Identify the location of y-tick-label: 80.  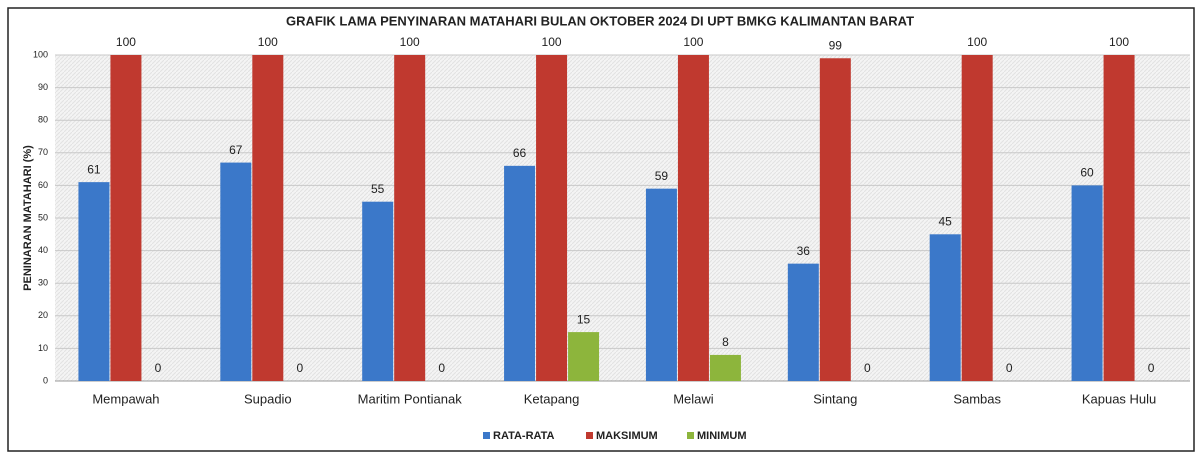
(43, 120).